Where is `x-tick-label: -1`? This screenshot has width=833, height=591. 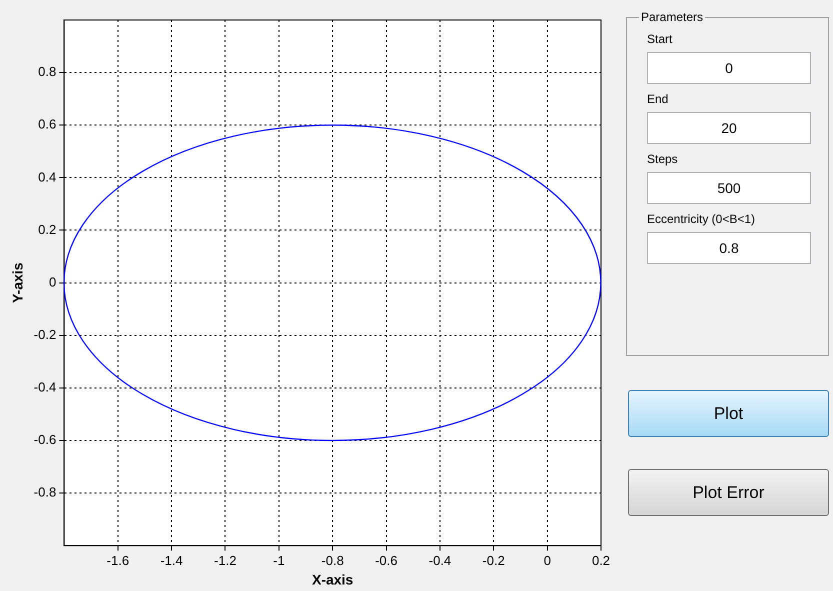 x-tick-label: -1 is located at coordinates (279, 560).